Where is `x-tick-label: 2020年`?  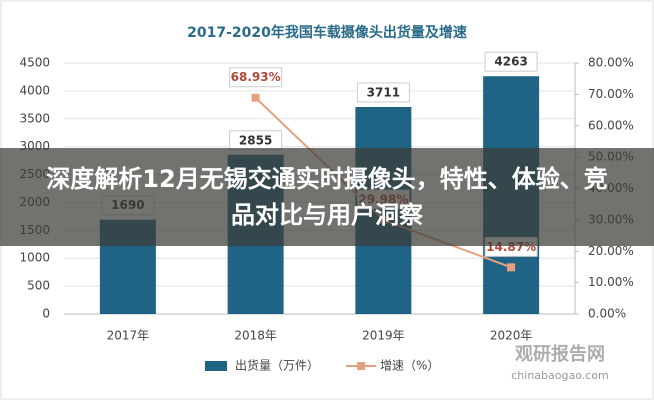
x-tick-label: 2020年 is located at coordinates (511, 336).